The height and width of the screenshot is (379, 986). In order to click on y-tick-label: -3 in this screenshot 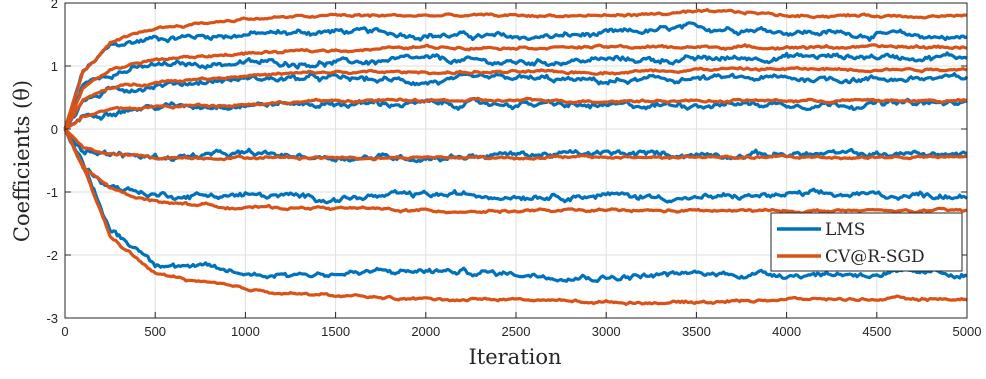, I will do `click(52, 318)`.